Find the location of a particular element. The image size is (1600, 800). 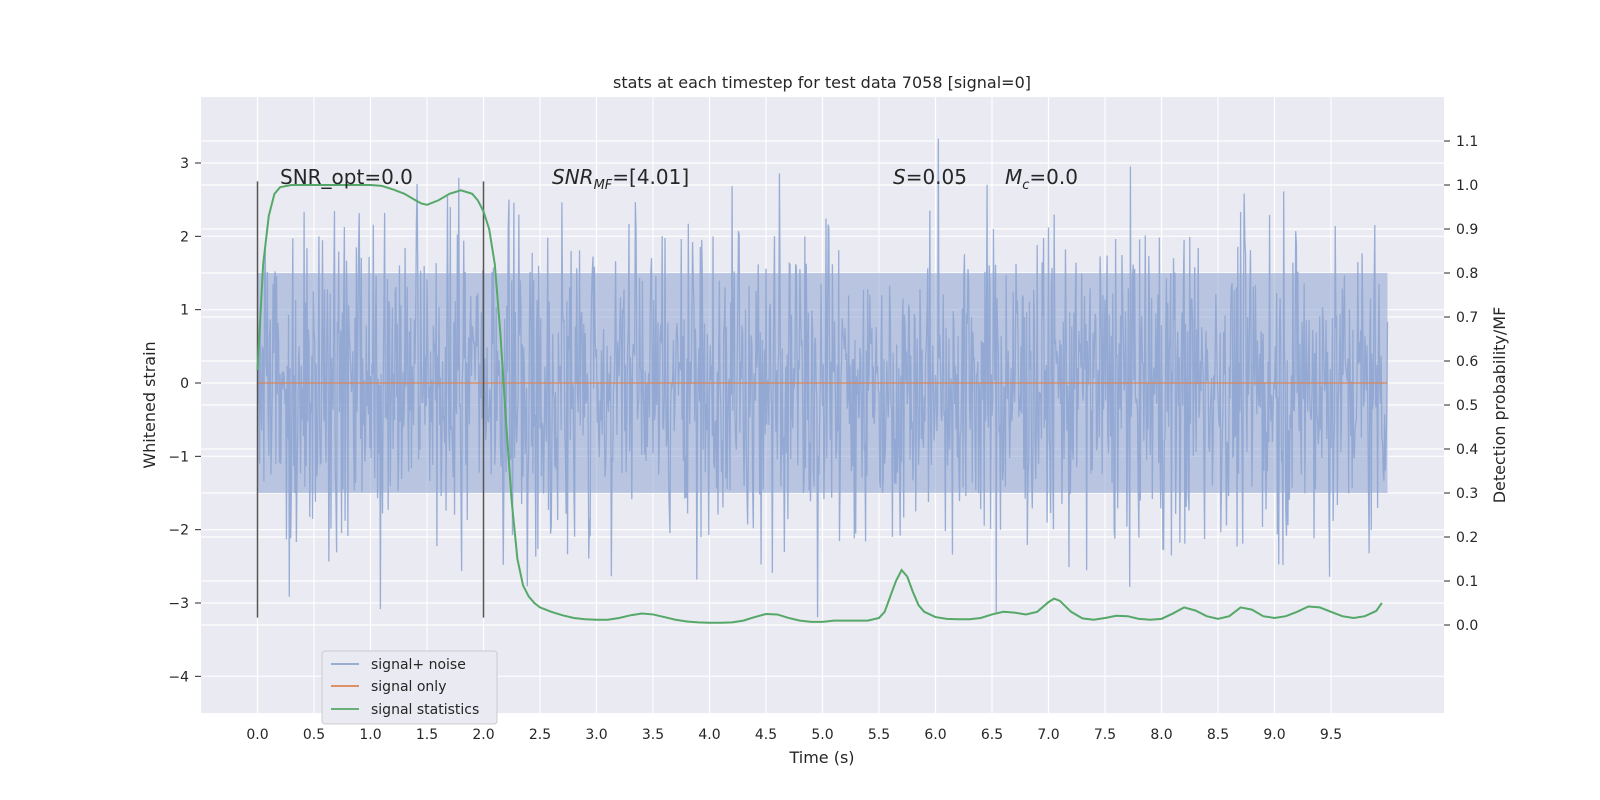

x-tick-label: 2.5 is located at coordinates (540, 735).